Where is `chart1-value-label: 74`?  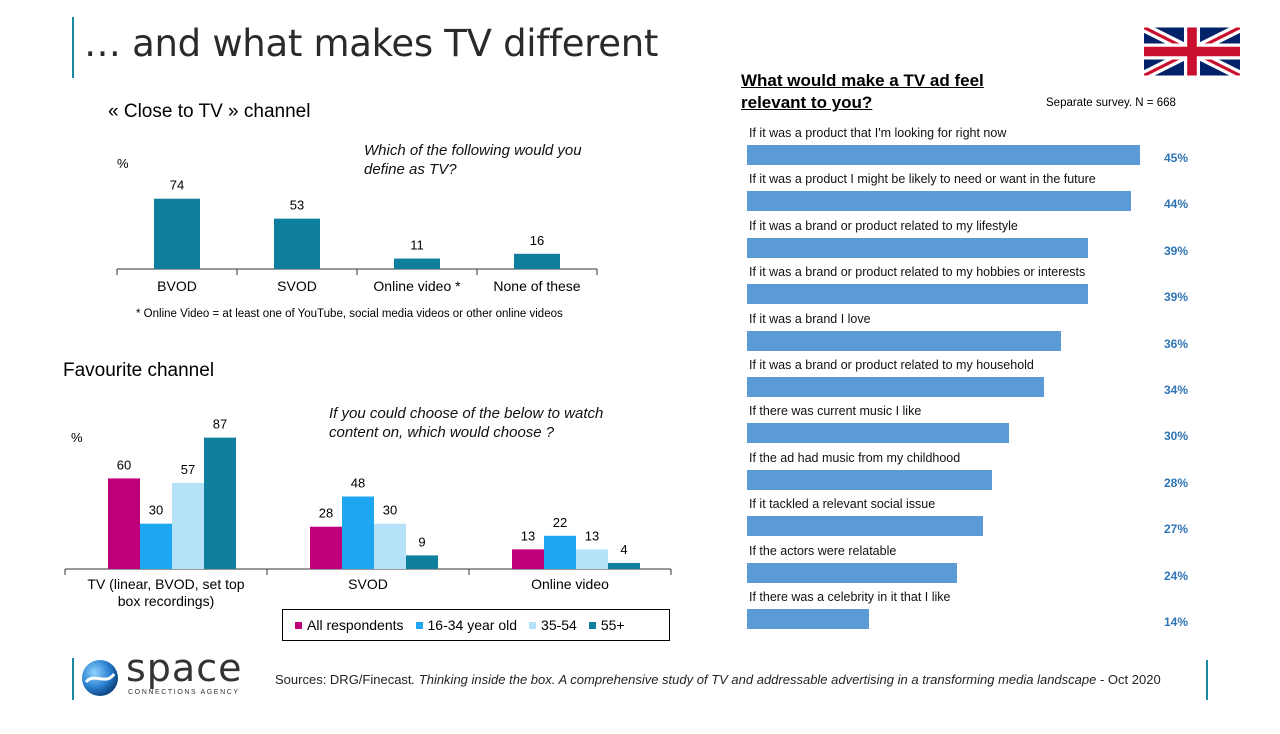
chart1-value-label: 74 is located at coordinates (177, 185).